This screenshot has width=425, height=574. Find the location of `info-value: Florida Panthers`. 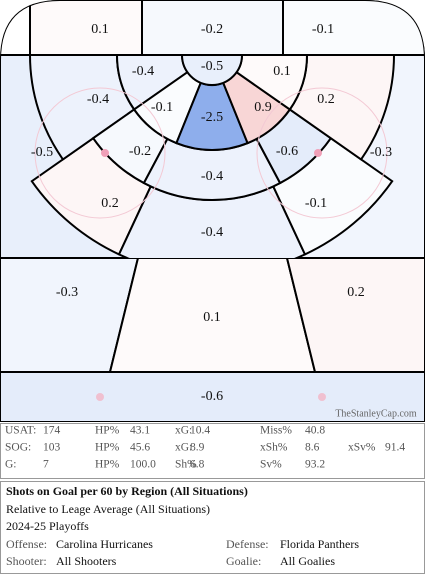

info-value: Florida Panthers is located at coordinates (319, 544).